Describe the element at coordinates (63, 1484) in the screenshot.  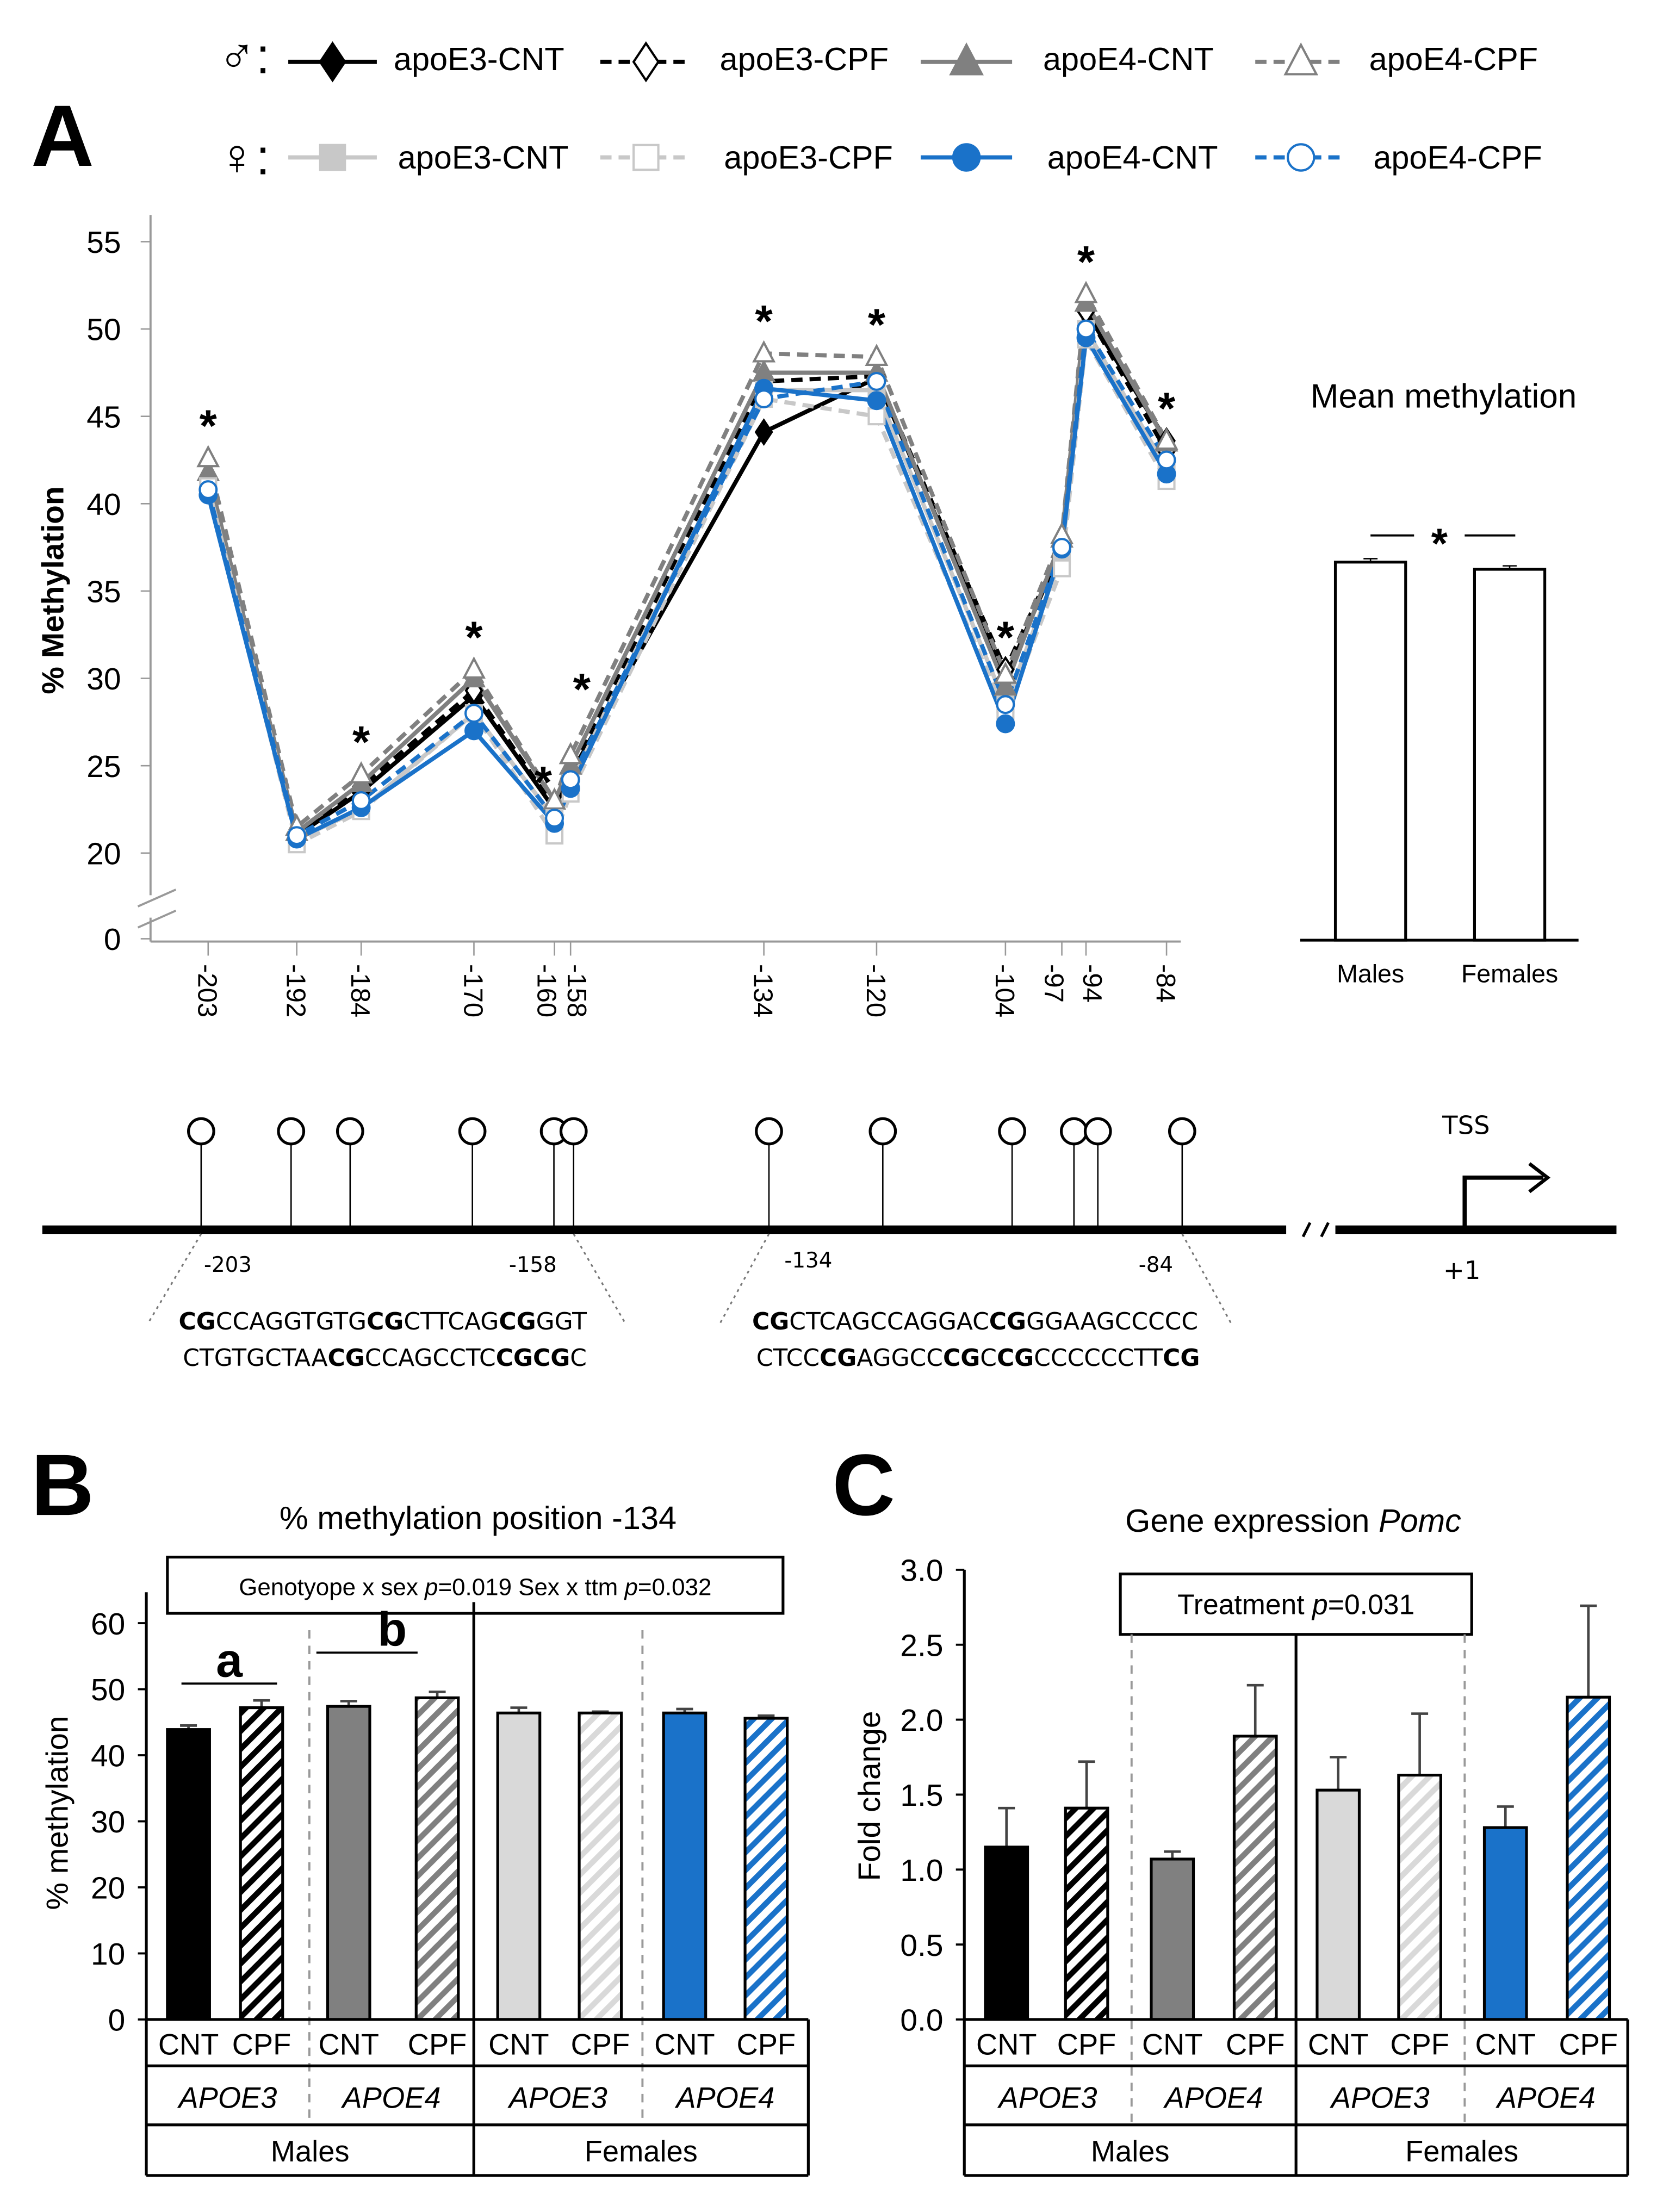
I see `panel-letter-b: B` at that location.